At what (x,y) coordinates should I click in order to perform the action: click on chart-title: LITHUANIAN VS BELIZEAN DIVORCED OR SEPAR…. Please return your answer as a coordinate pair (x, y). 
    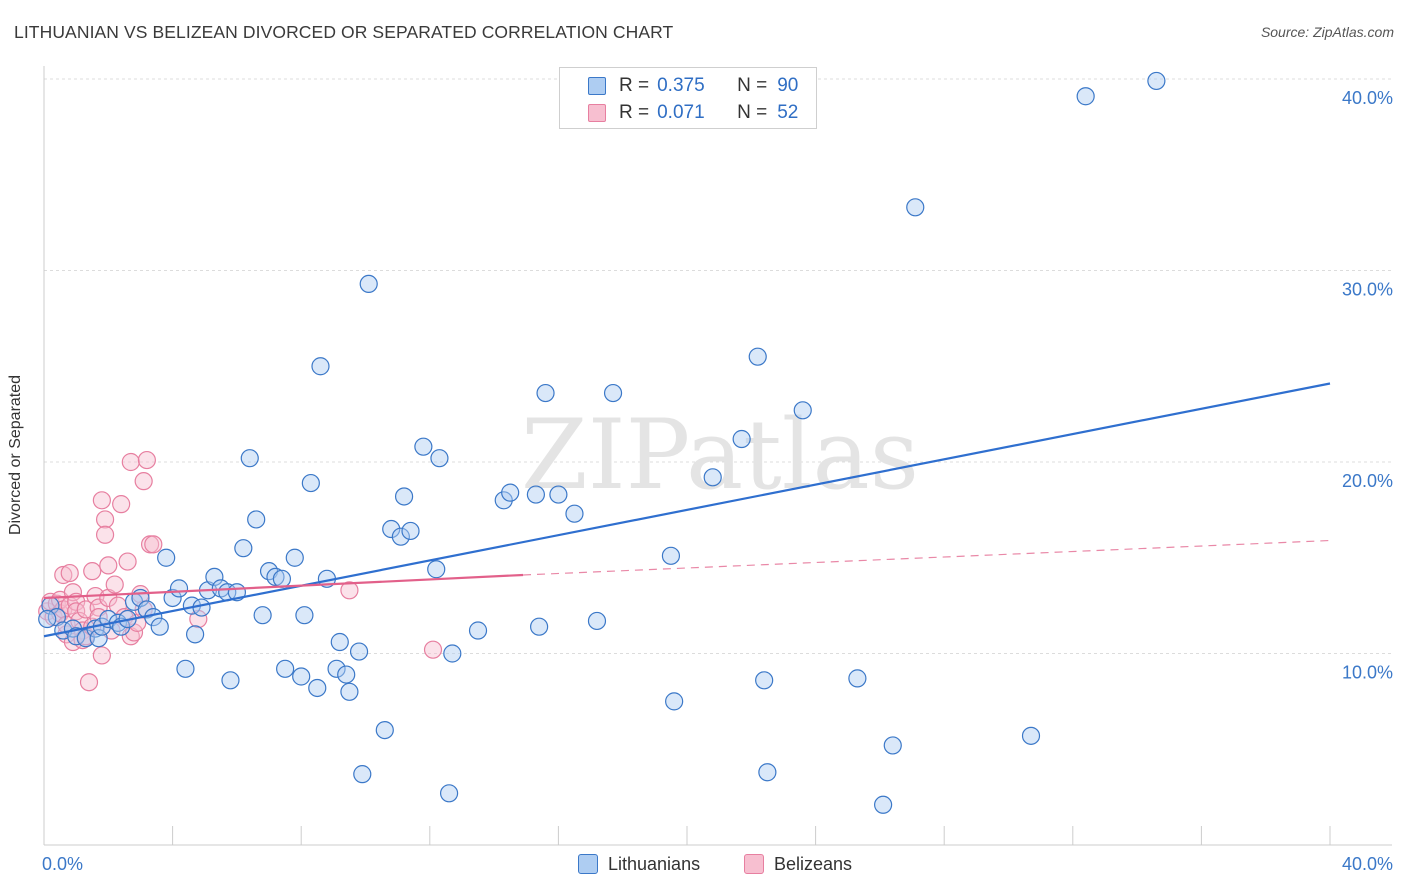
    Looking at the image, I should click on (344, 32).